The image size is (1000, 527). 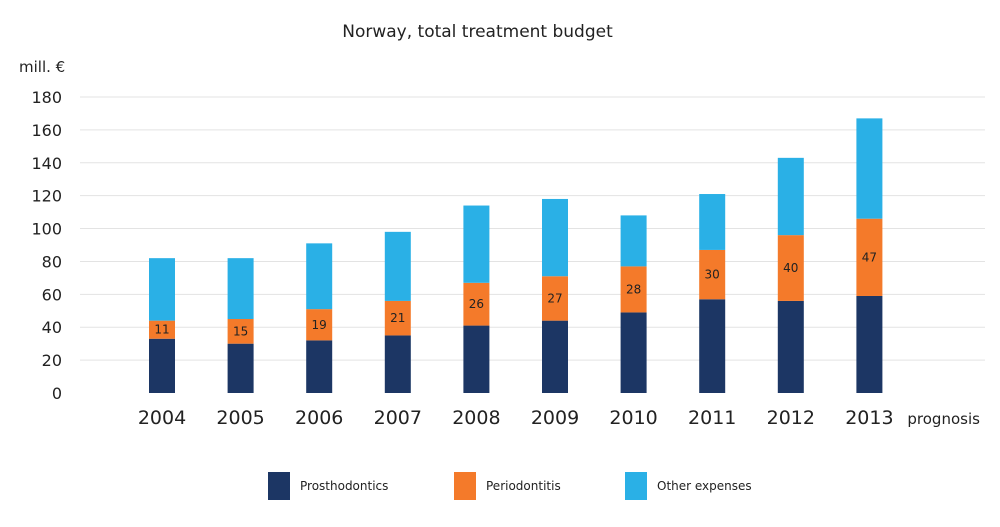 I want to click on x-tick-label: 2011, so click(x=712, y=418).